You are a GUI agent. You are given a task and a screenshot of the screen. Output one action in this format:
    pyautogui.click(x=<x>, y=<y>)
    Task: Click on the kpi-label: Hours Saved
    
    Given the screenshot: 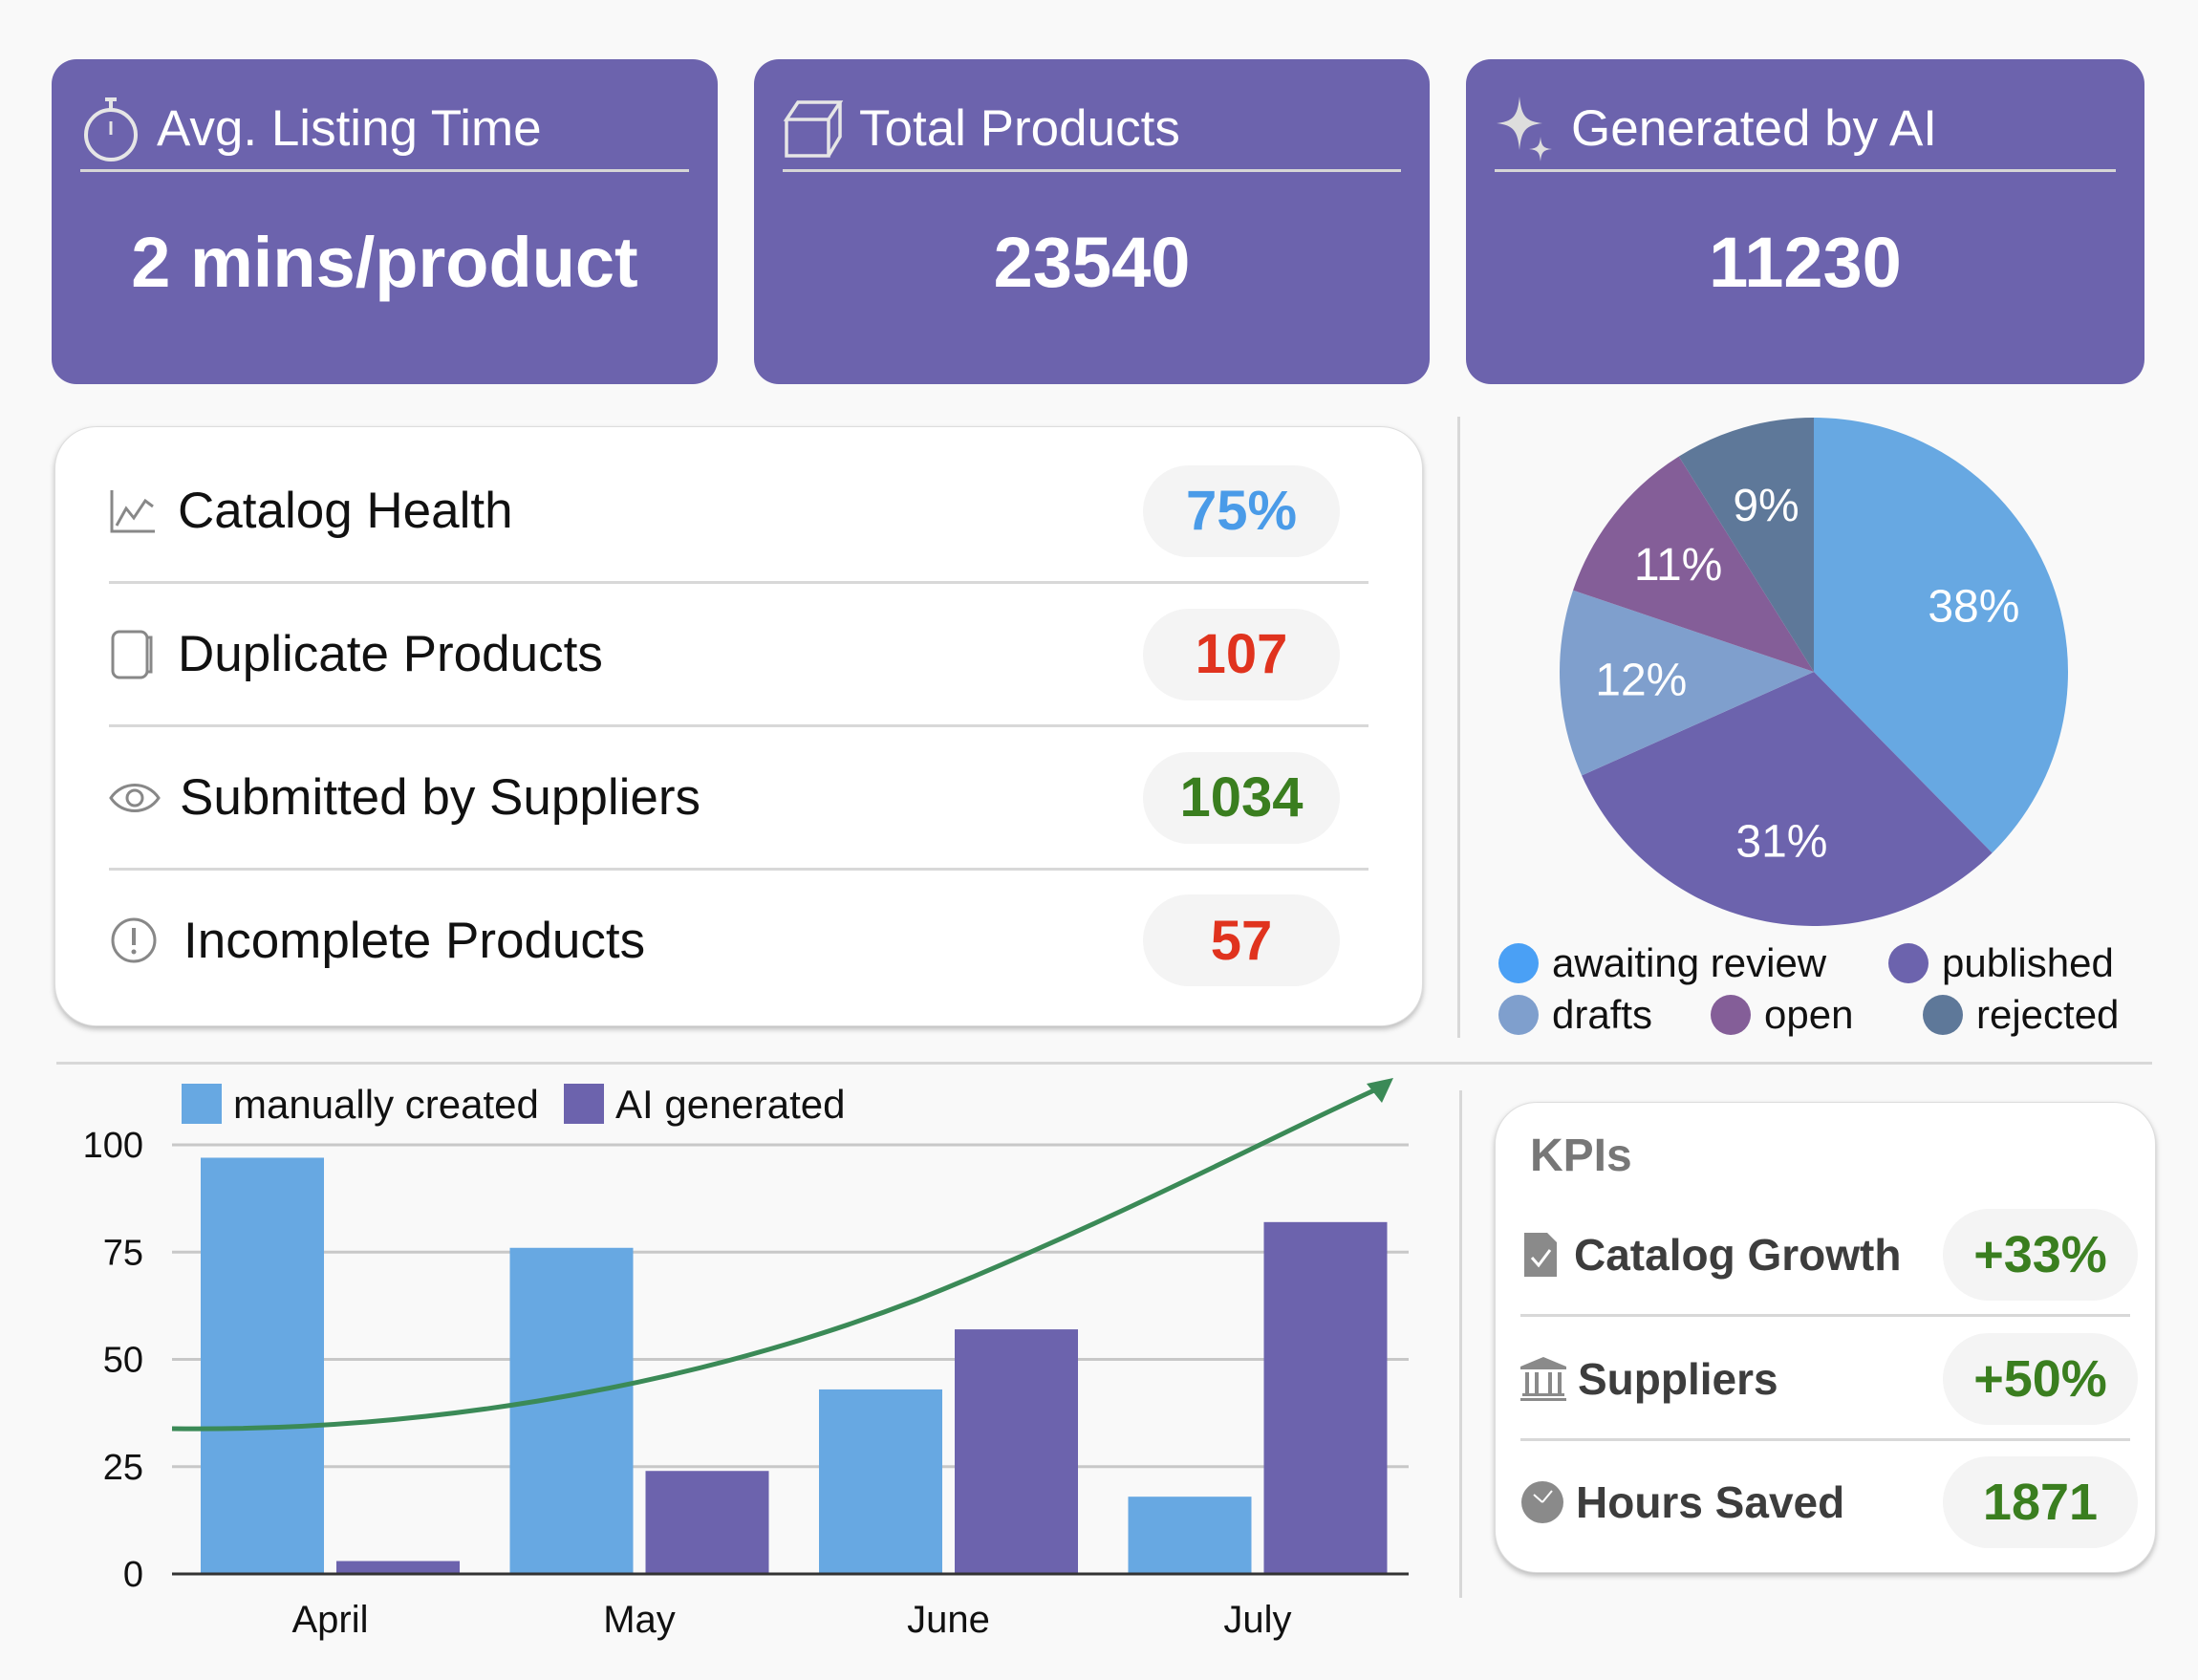 What is the action you would take?
    pyautogui.click(x=1710, y=1502)
    